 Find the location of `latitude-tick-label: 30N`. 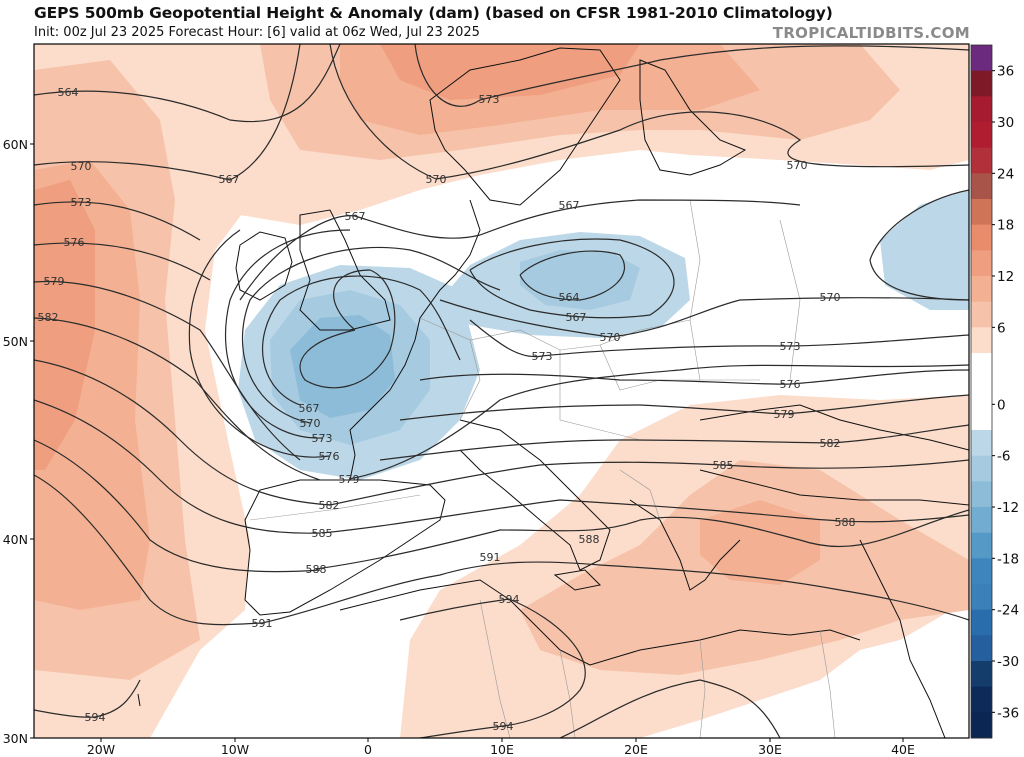

latitude-tick-label: 30N is located at coordinates (15, 738).